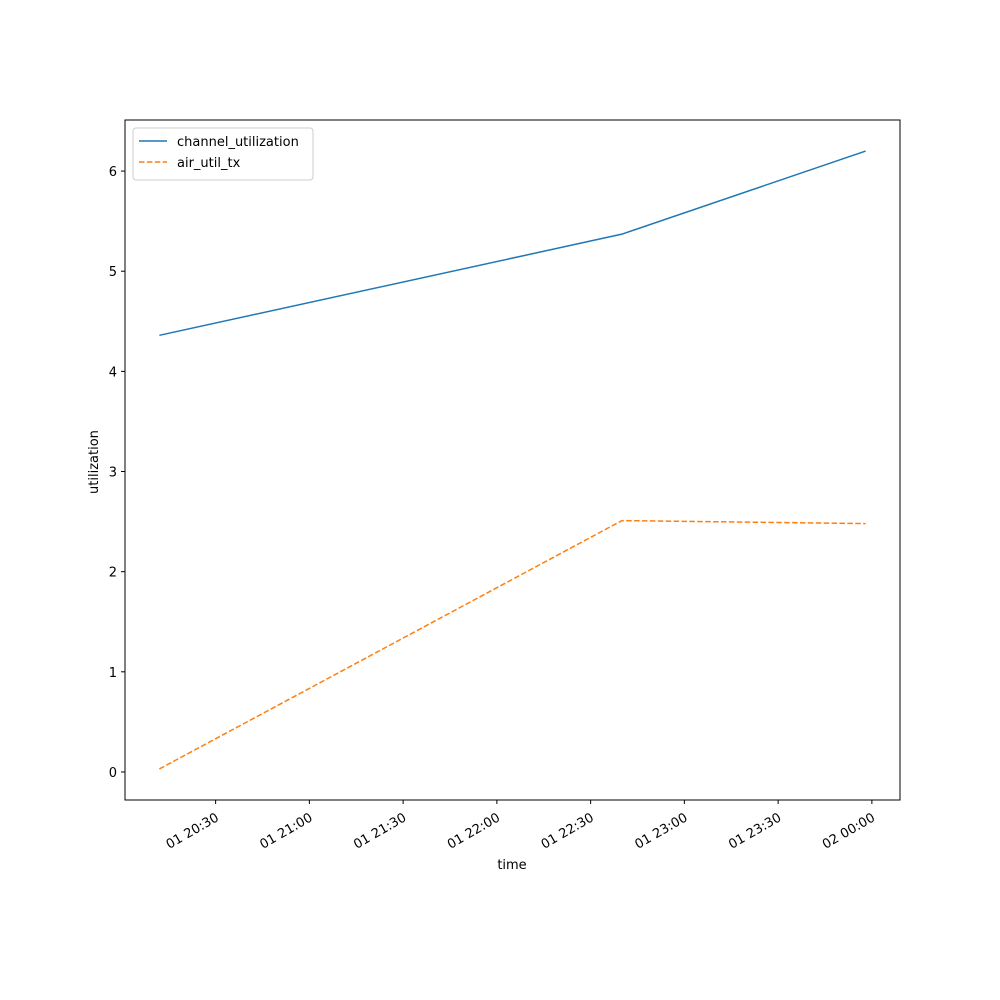 The image size is (1000, 1000). Describe the element at coordinates (113, 473) in the screenshot. I see `y-tick-label: 3` at that location.